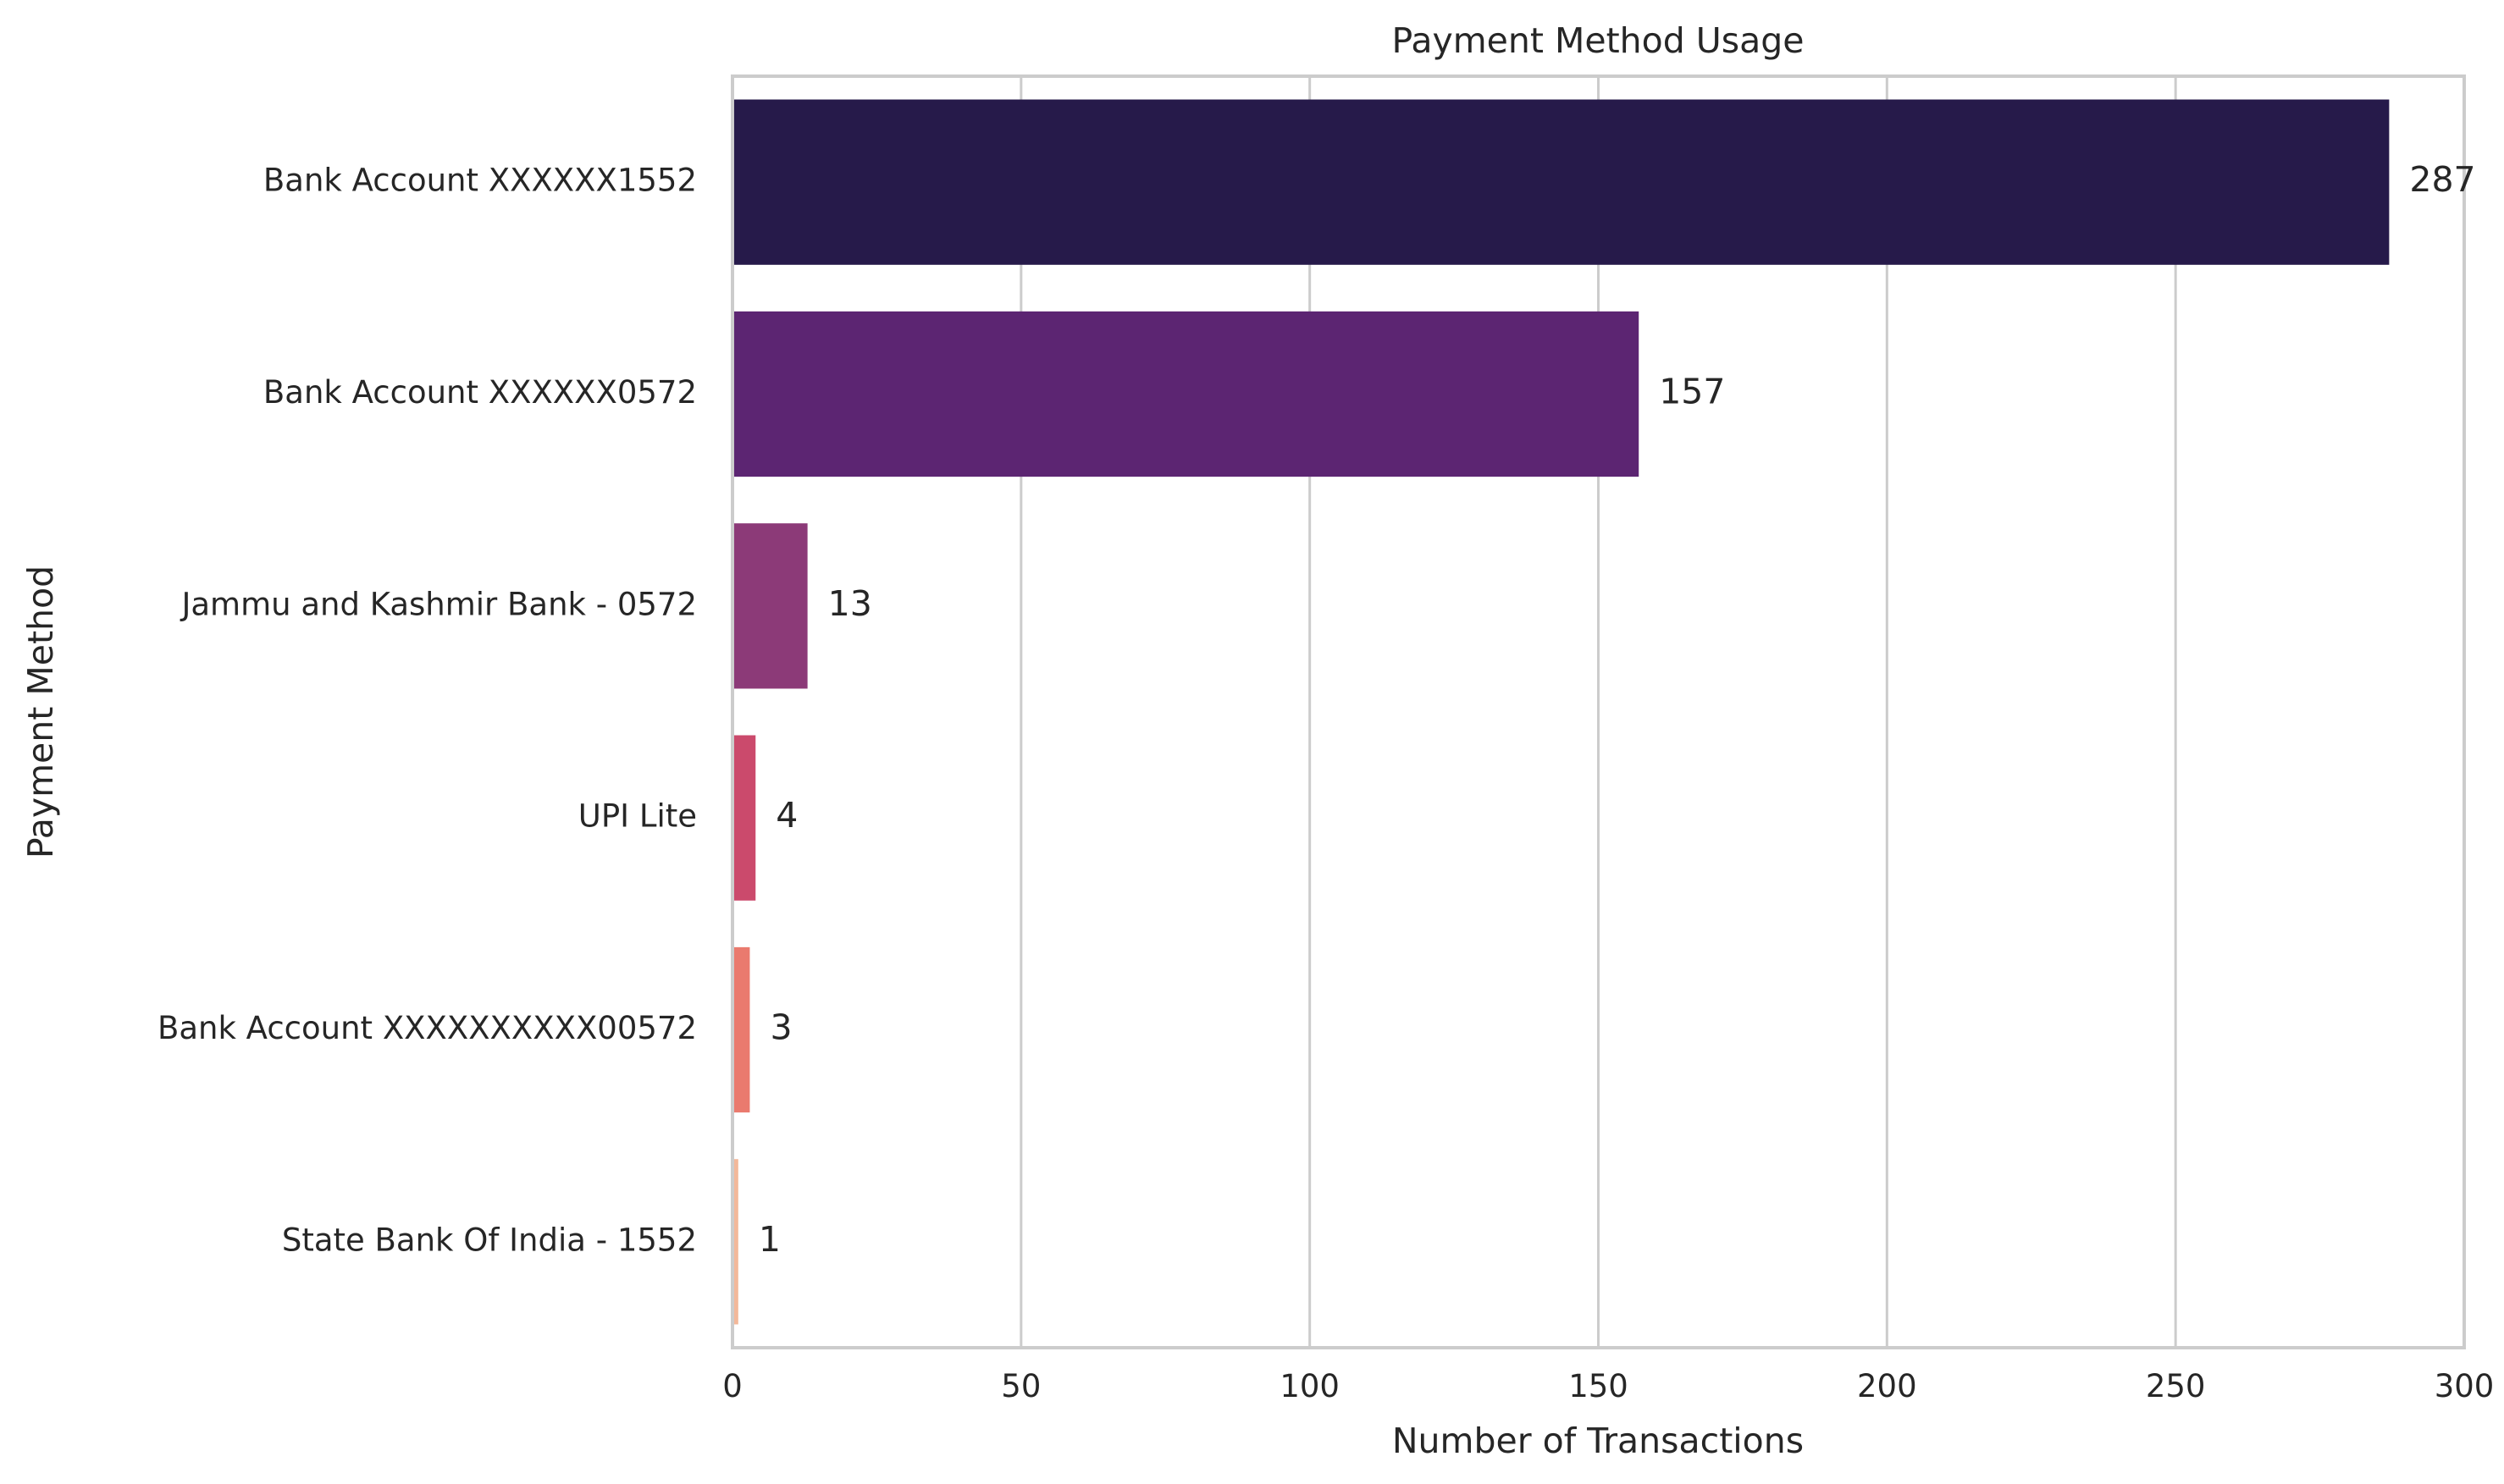  What do you see at coordinates (787, 815) in the screenshot?
I see `data-label: 4` at bounding box center [787, 815].